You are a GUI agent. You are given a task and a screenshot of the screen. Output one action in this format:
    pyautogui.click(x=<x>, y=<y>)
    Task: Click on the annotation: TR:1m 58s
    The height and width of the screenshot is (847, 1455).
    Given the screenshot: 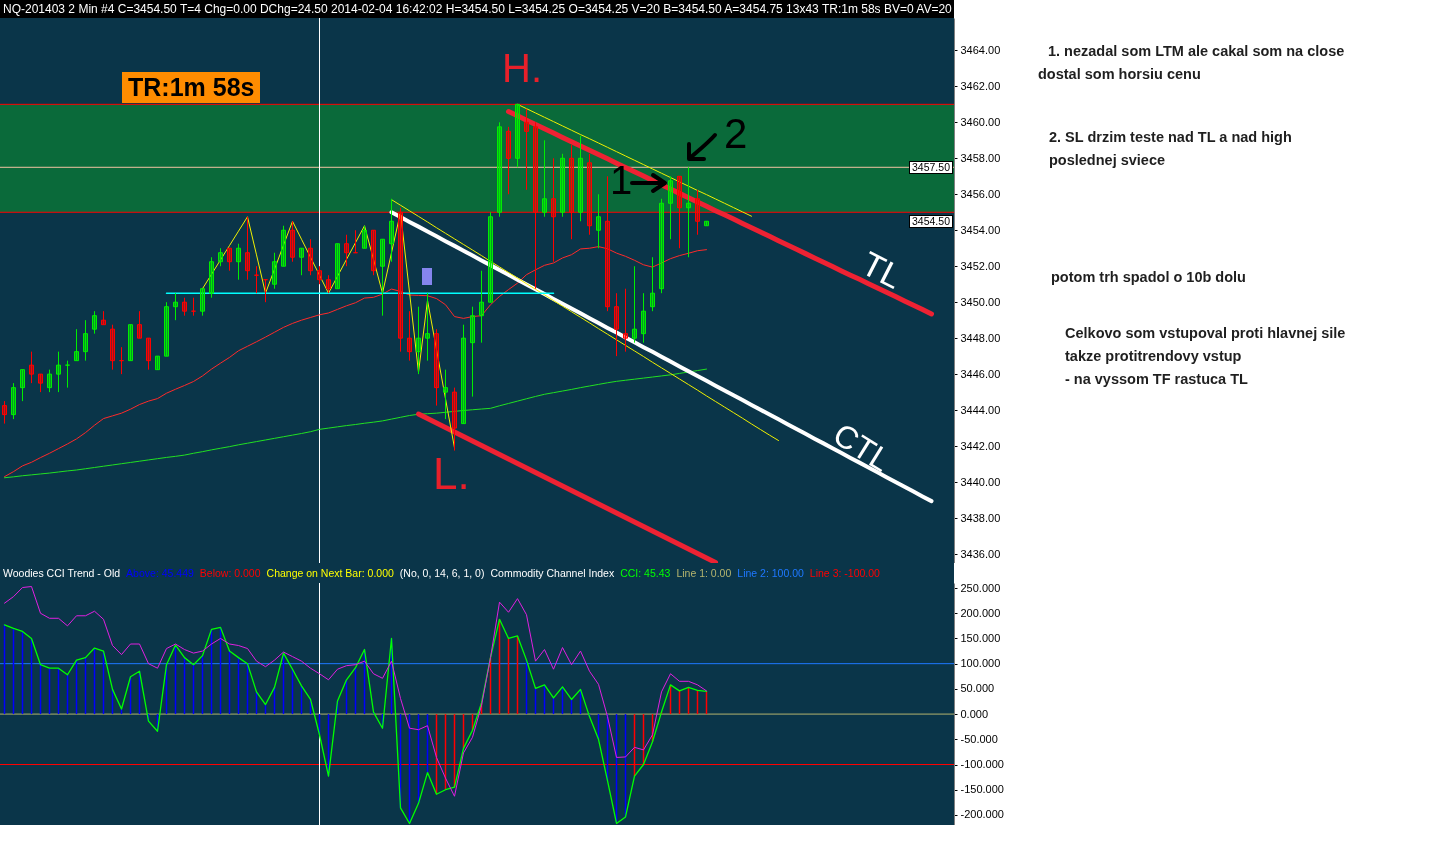 What is the action you would take?
    pyautogui.click(x=191, y=87)
    